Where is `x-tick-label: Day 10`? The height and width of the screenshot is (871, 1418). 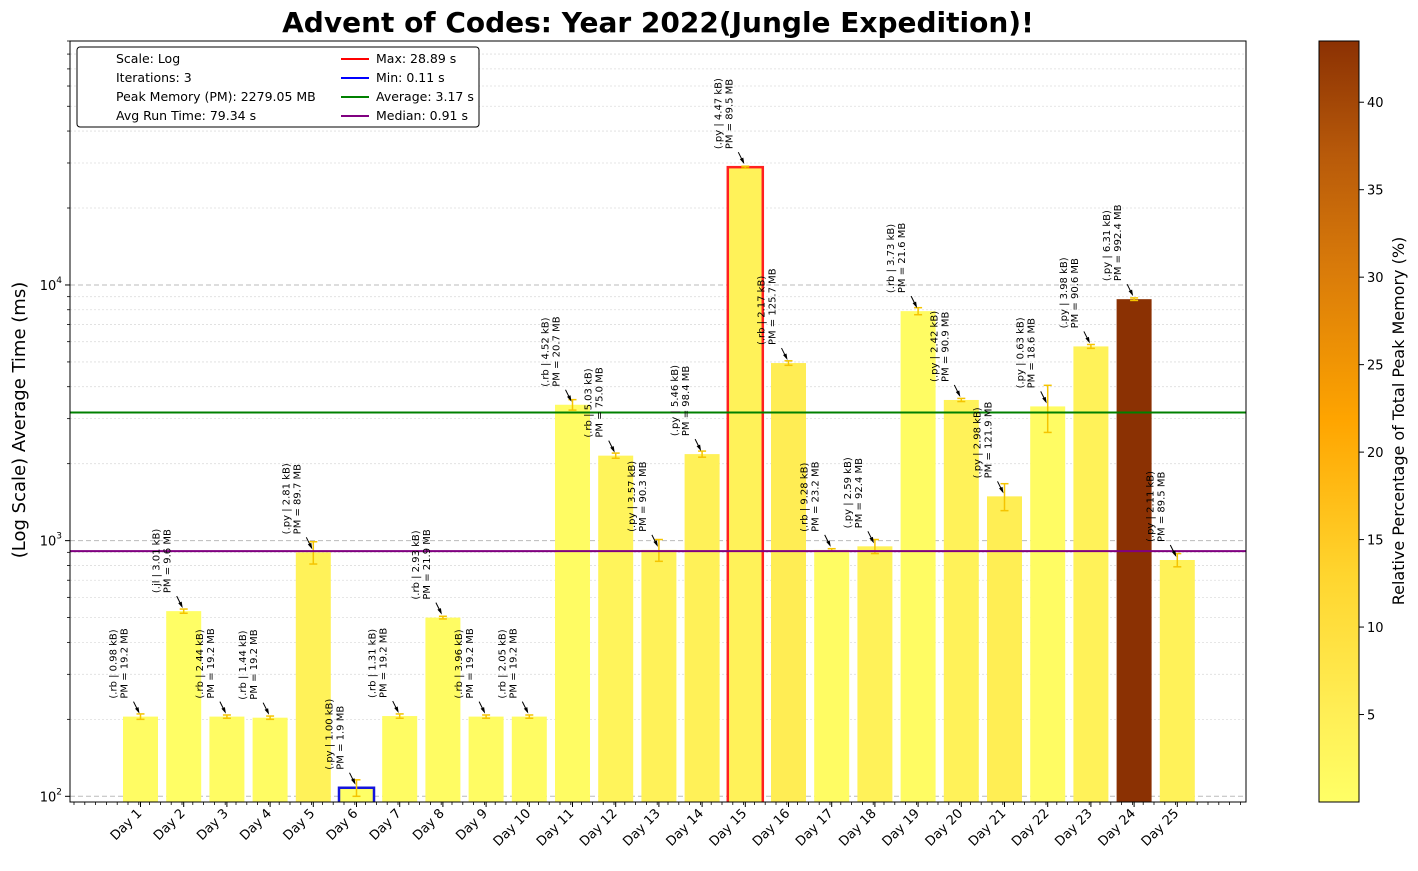
x-tick-label: Day 10 is located at coordinates (512, 827).